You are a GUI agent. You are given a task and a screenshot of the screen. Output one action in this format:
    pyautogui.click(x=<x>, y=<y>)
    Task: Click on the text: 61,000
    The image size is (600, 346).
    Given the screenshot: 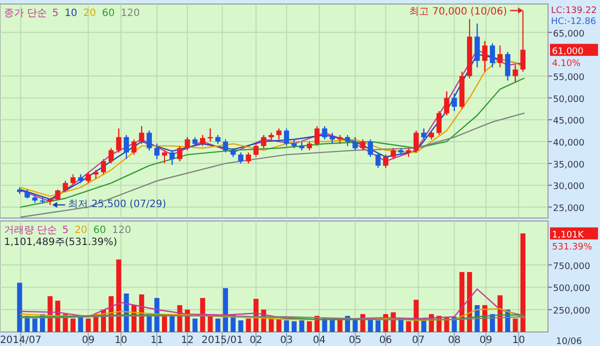 What is the action you would take?
    pyautogui.click(x=568, y=51)
    